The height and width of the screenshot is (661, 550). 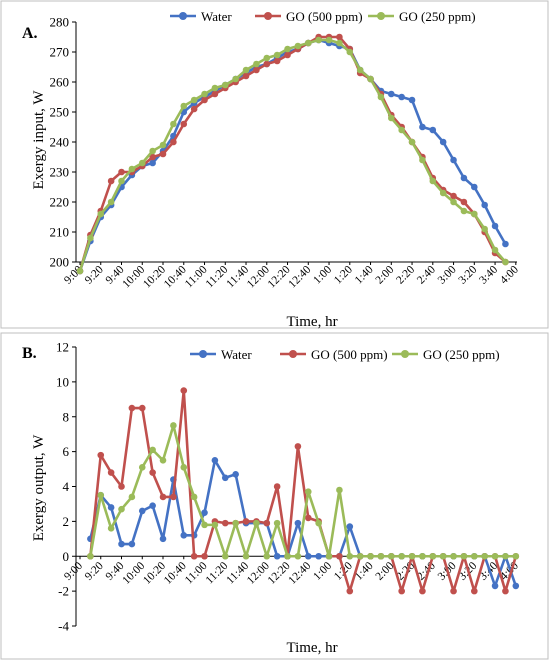 What do you see at coordinates (63, 626) in the screenshot?
I see `y-tick-label: -4` at bounding box center [63, 626].